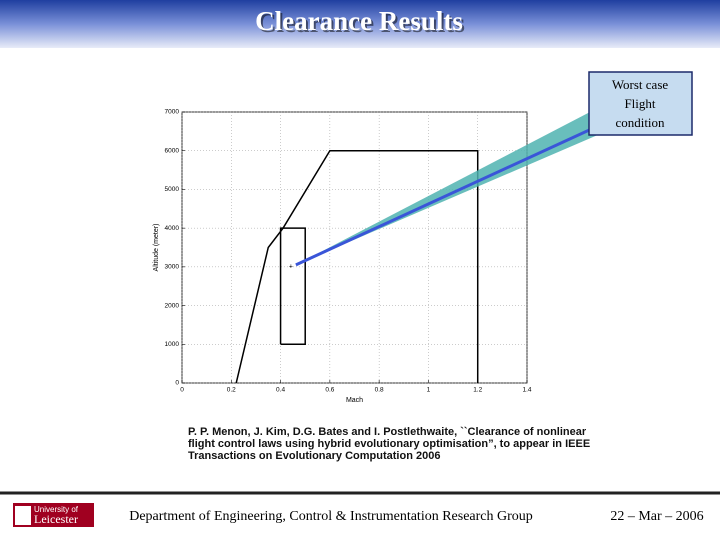  Describe the element at coordinates (172, 305) in the screenshot. I see `y-tick-label: 2000` at that location.